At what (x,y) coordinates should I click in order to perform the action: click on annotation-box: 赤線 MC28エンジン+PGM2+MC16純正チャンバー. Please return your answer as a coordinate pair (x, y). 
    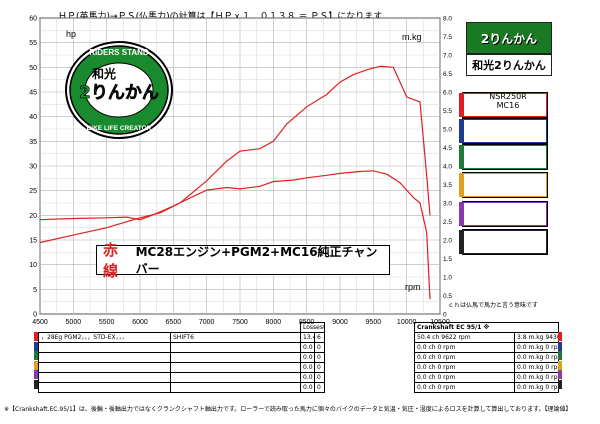
    Looking at the image, I should click on (243, 260).